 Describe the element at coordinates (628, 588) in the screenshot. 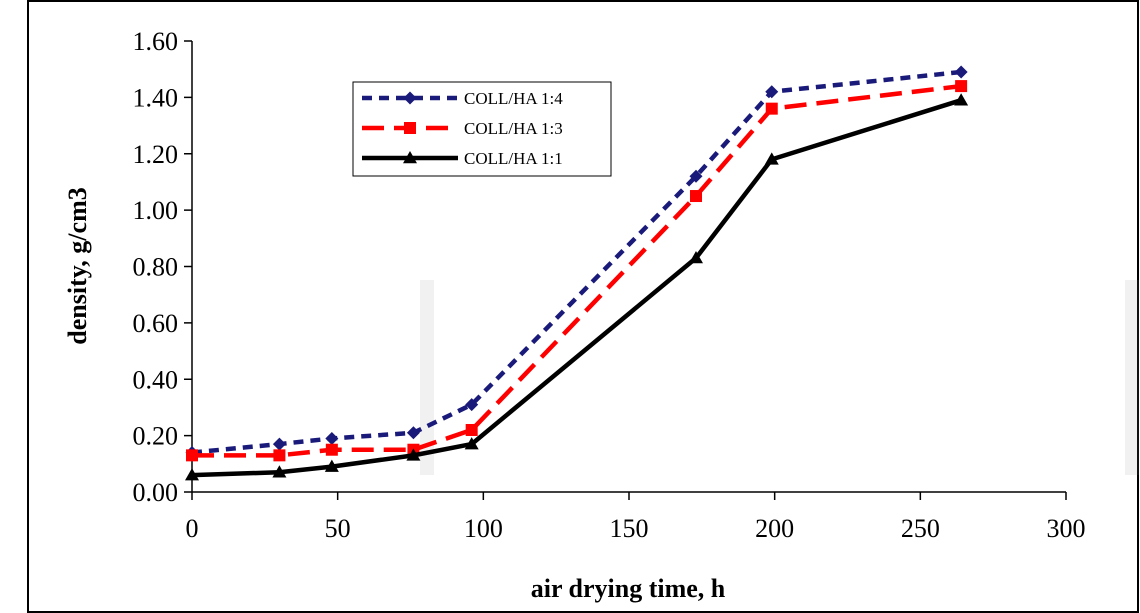

I see `x-axis-title: air drying time, h` at that location.